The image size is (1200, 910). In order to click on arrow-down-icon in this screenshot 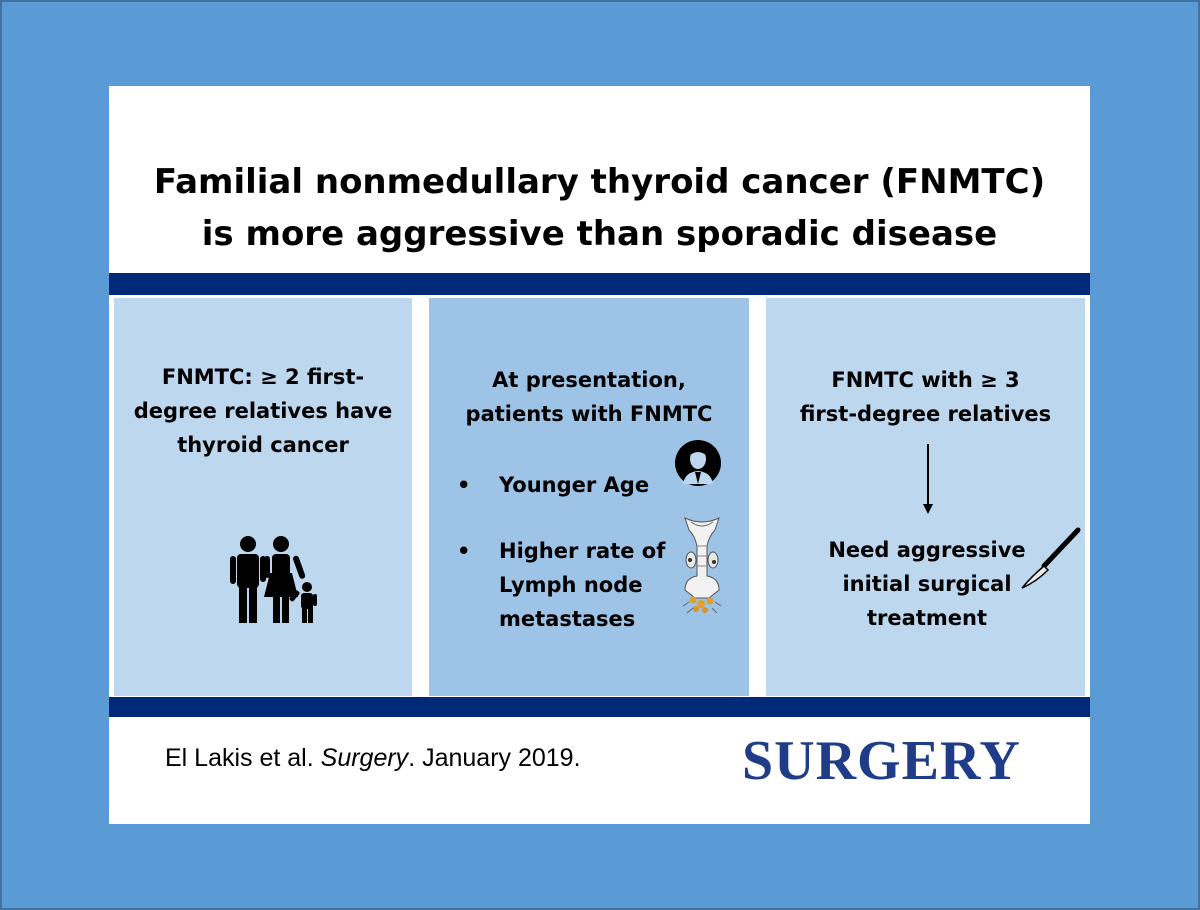, I will do `click(928, 479)`.